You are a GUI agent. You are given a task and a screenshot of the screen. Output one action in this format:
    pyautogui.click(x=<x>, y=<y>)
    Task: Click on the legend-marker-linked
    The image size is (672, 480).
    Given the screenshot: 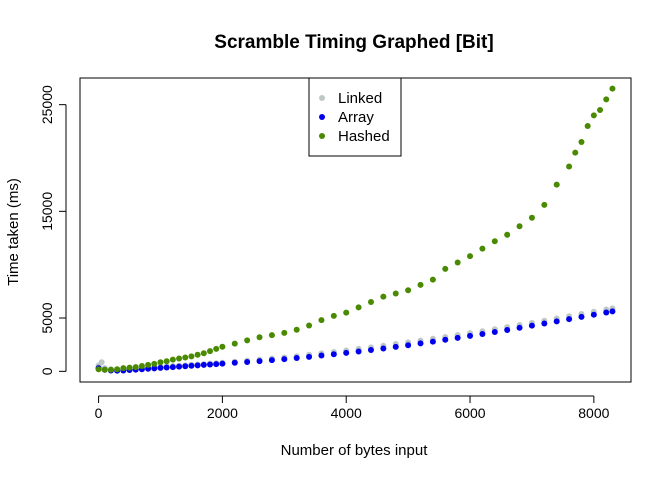 What is the action you would take?
    pyautogui.click(x=322, y=98)
    